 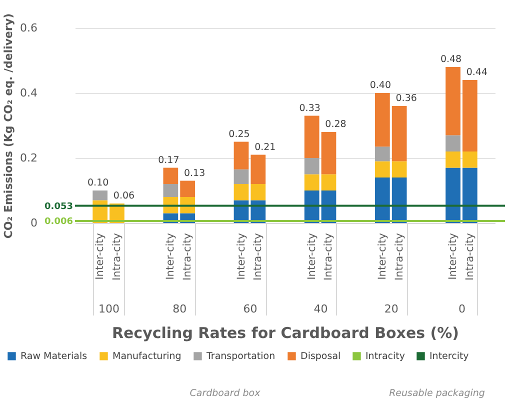 I want to click on total-label: 0.21, so click(x=265, y=147).